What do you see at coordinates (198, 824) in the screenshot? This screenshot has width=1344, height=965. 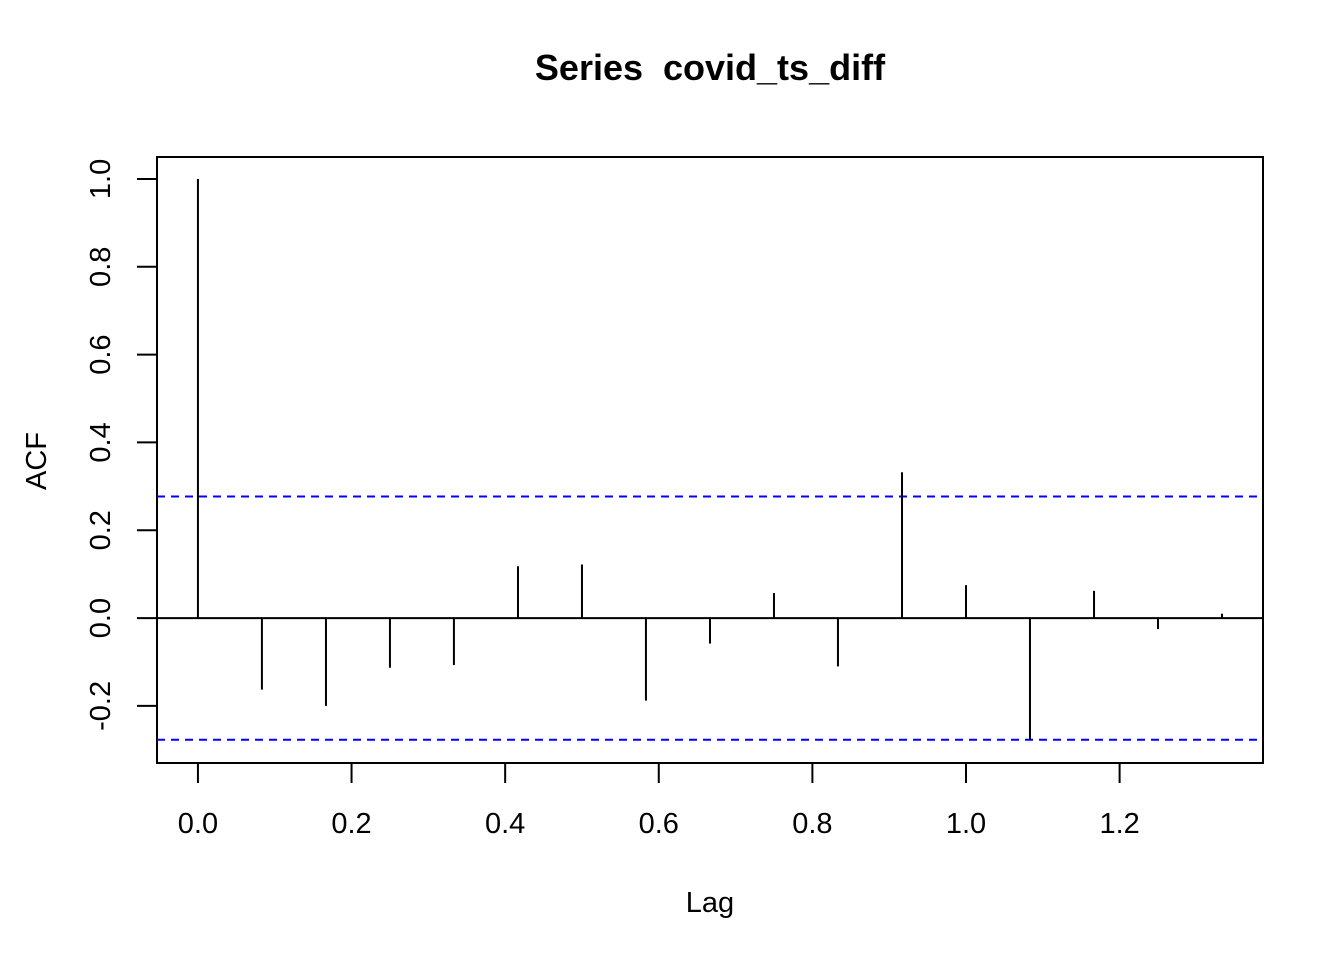 I see `x-tick-label: 0.0` at bounding box center [198, 824].